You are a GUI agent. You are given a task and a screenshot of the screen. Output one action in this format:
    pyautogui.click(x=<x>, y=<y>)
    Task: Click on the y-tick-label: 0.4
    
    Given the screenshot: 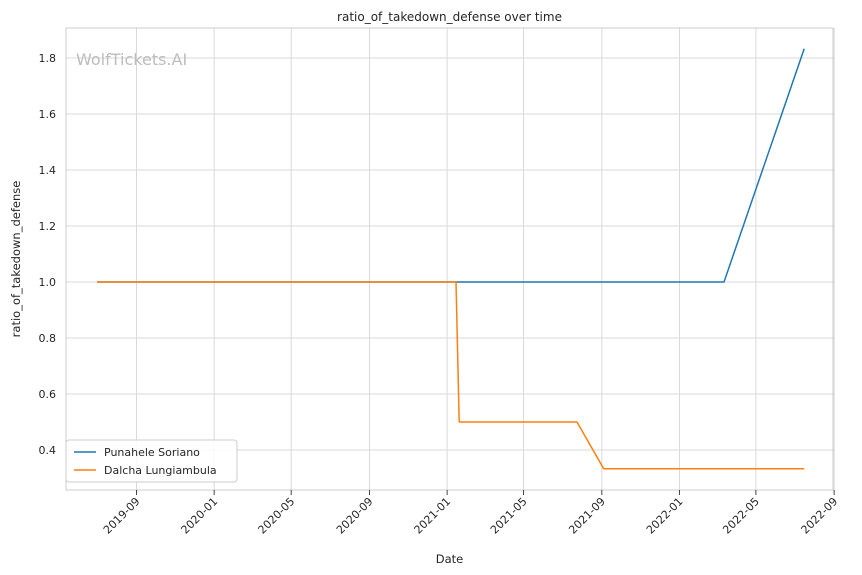 What is the action you would take?
    pyautogui.click(x=48, y=450)
    